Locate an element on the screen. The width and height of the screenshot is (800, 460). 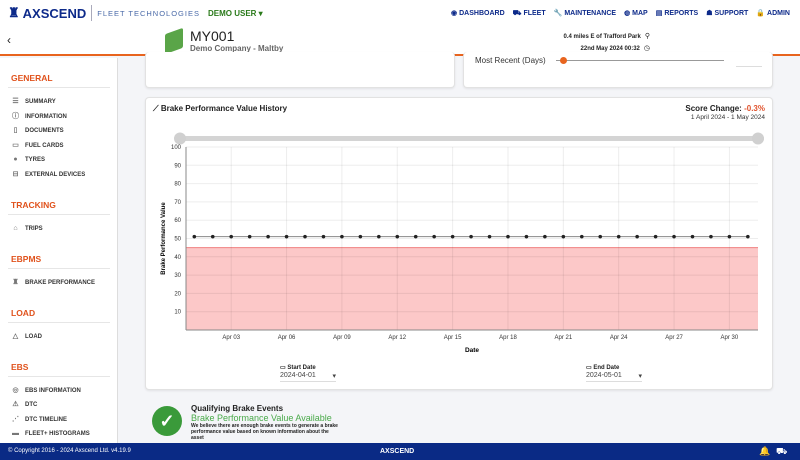
threshold-band is located at coordinates (472, 288).